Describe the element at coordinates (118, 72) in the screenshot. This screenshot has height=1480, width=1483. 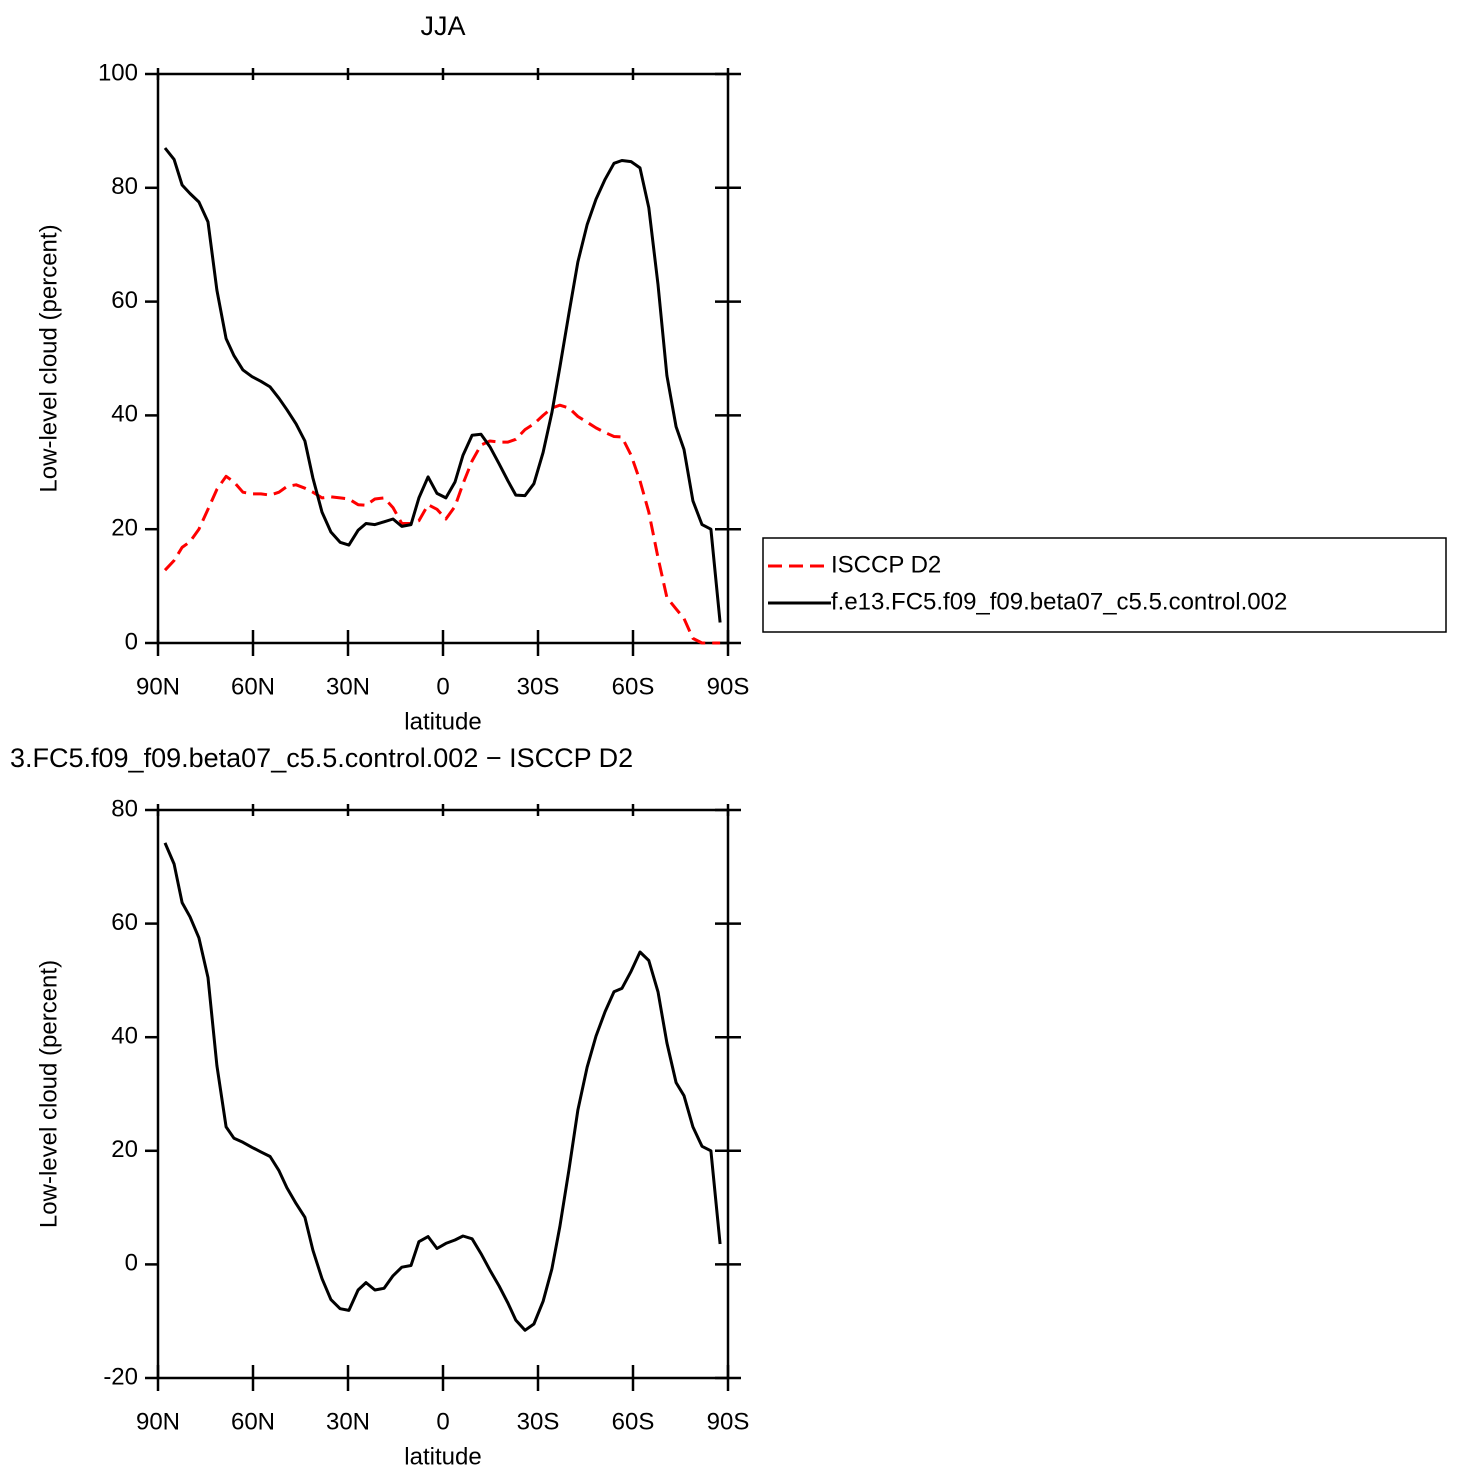
I see `y-tick-label: 100` at that location.